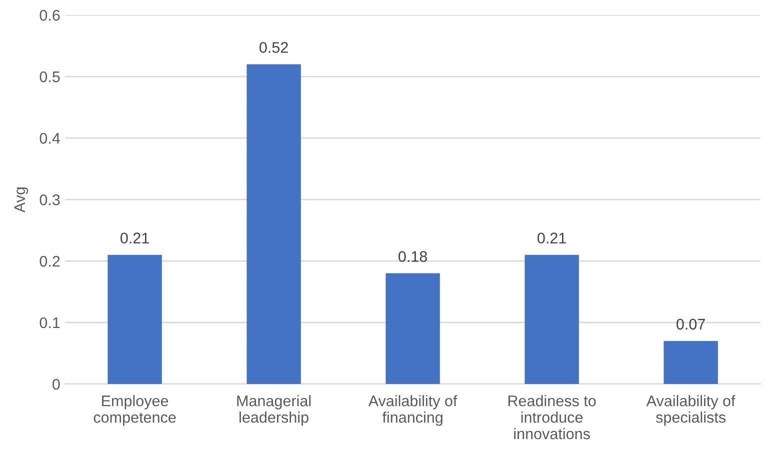  I want to click on y-tick-label: 0.1, so click(50, 322).